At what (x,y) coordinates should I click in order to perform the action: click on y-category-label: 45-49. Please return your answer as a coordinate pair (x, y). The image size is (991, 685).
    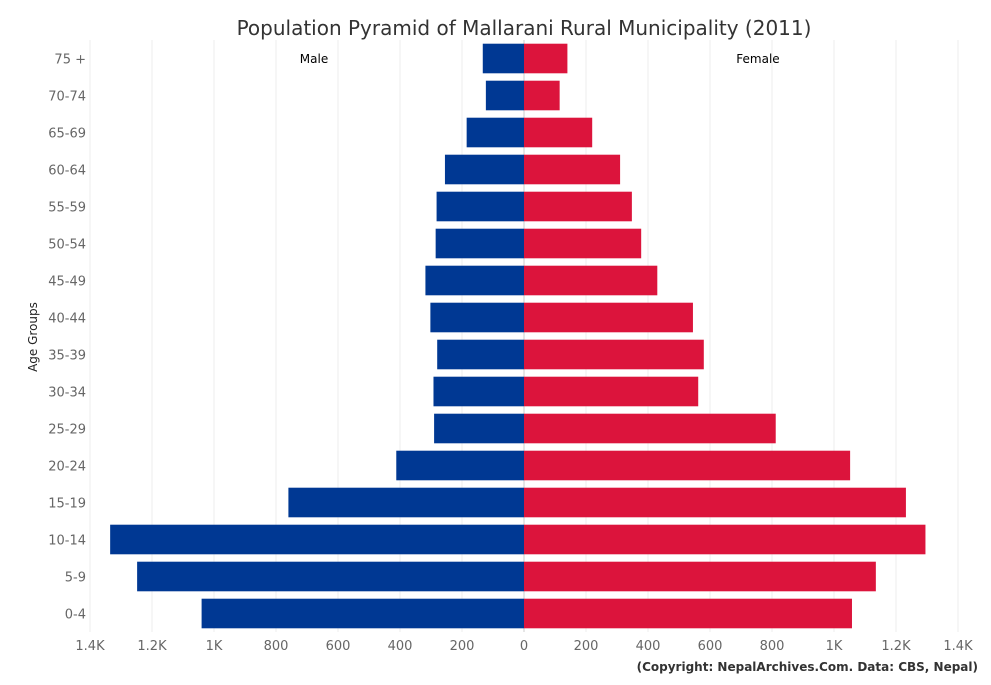
    Looking at the image, I should click on (67, 282).